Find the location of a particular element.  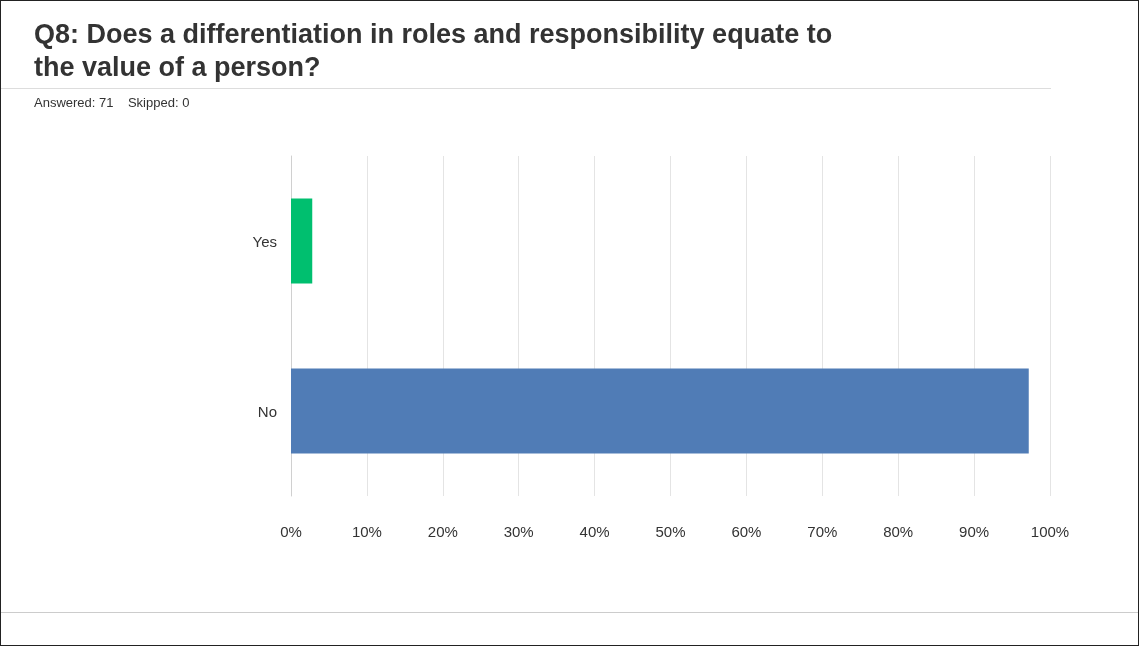

y-tick-label: Yes is located at coordinates (264, 241).